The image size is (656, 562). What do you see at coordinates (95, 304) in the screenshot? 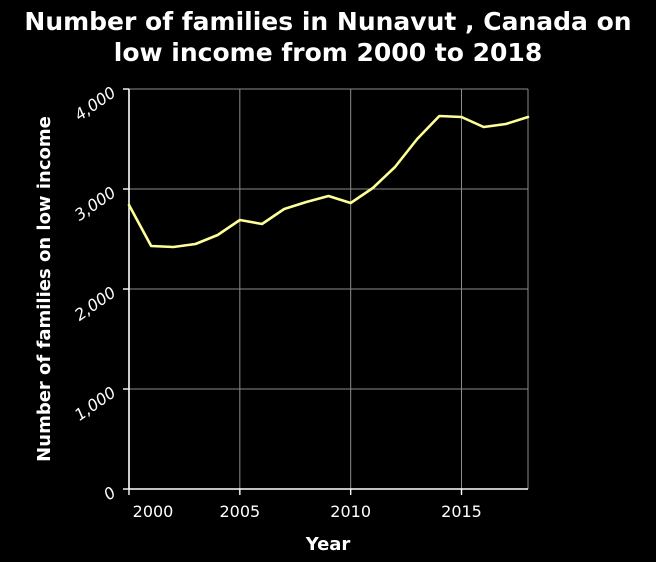
I see `y-tick-label-2000: 2,000` at bounding box center [95, 304].